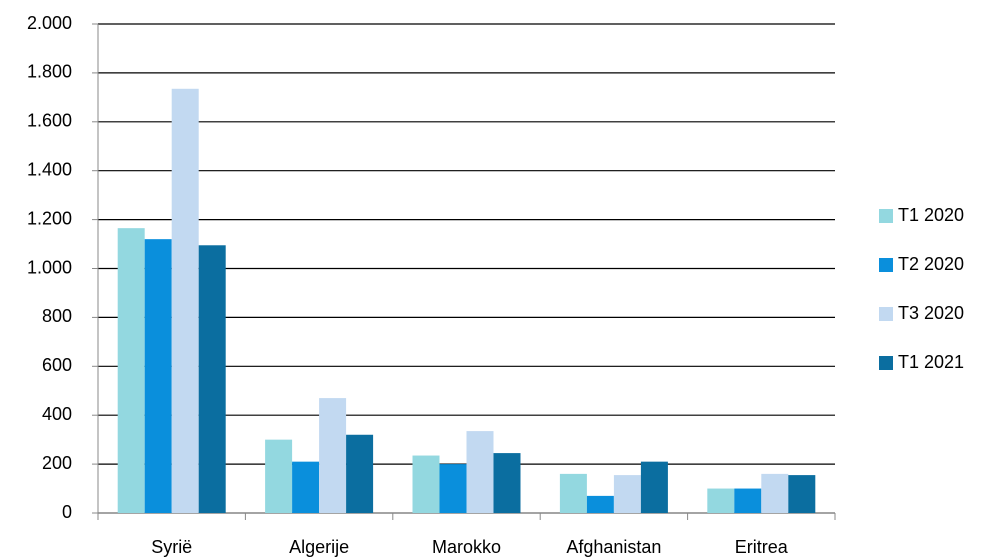  Describe the element at coordinates (49, 72) in the screenshot. I see `y-tick-label: 1.800` at that location.